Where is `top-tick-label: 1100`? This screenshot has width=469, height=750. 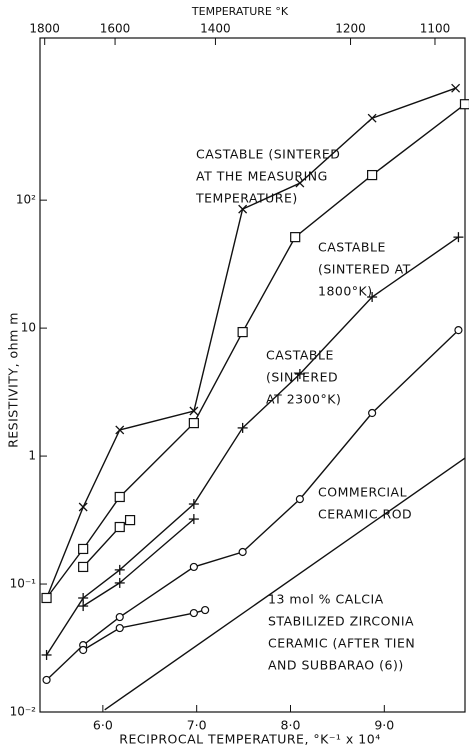 top-tick-label: 1100 is located at coordinates (435, 29).